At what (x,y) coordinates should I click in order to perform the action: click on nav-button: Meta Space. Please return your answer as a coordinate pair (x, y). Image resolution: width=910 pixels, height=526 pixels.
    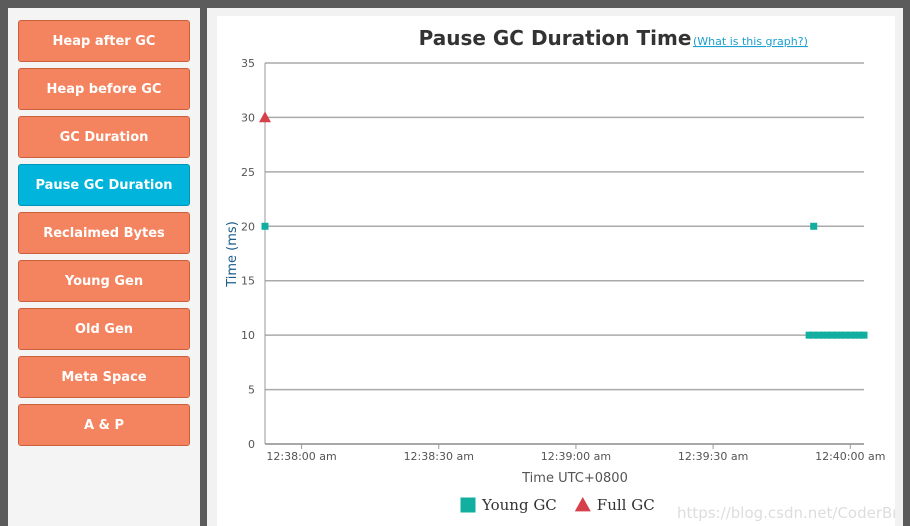
    Looking at the image, I should click on (104, 377).